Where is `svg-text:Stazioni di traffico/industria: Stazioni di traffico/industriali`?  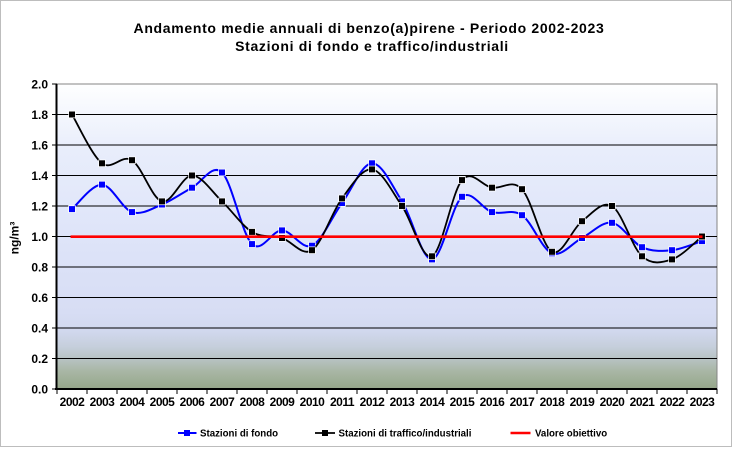 svg-text:Stazioni di traffico/industria: Stazioni di traffico/industriali is located at coordinates (405, 434).